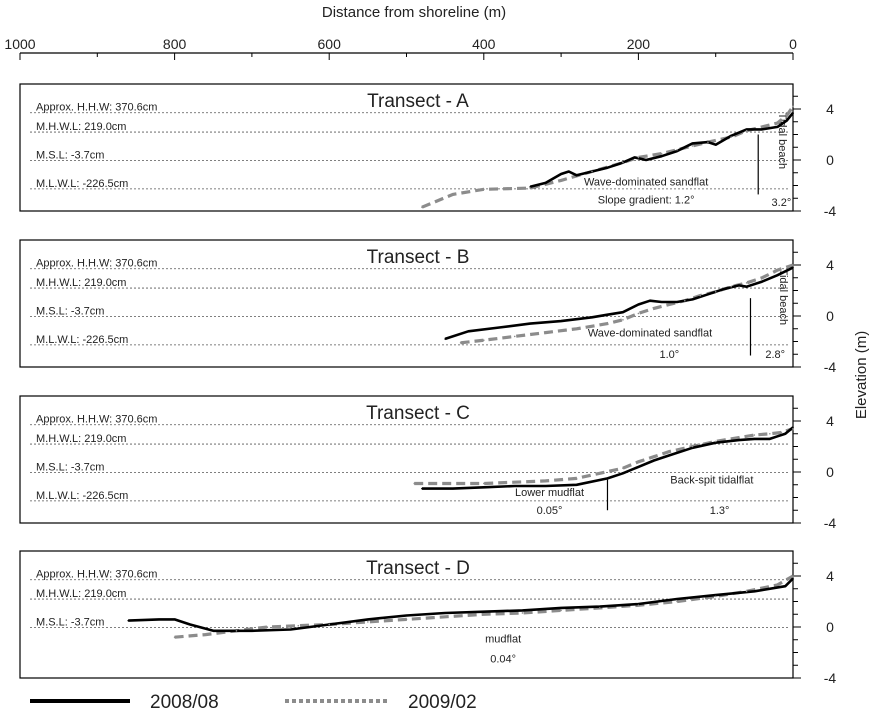 The width and height of the screenshot is (874, 716). Describe the element at coordinates (19, 44) in the screenshot. I see `x-tick-label: 1000` at that location.